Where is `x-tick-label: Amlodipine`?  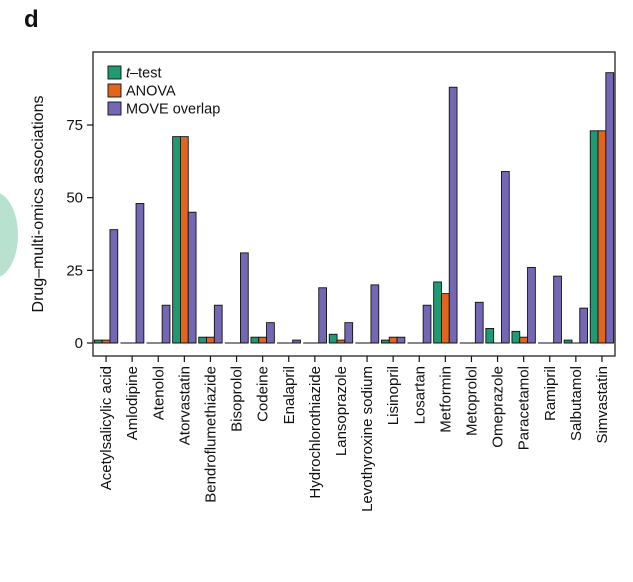
x-tick-label: Amlodipine is located at coordinates (132, 403).